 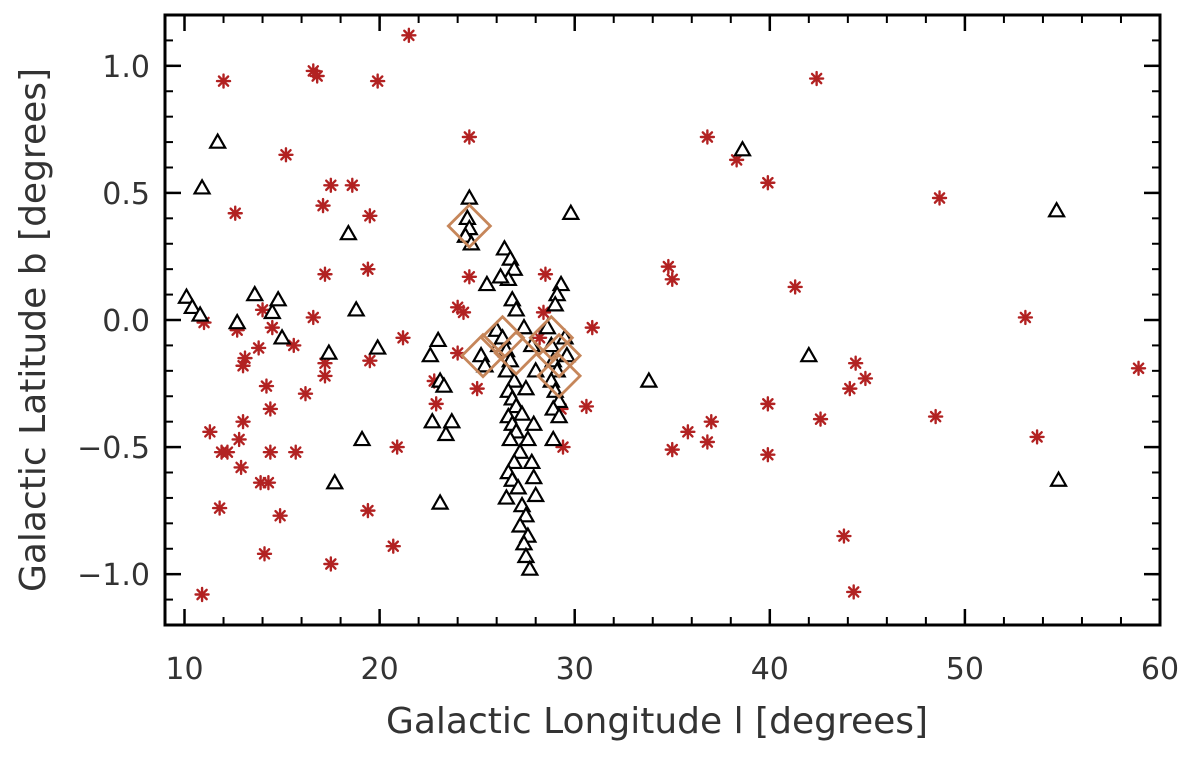 What do you see at coordinates (126, 321) in the screenshot?
I see `y-tick-label: 0.0` at bounding box center [126, 321].